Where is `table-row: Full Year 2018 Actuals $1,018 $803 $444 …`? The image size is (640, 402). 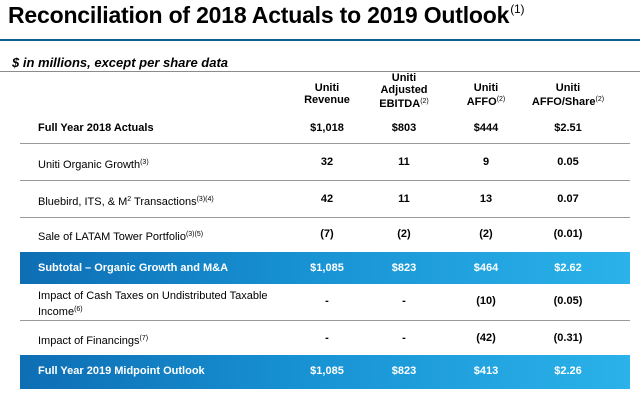
table-row: Full Year 2018 Actuals $1,018 $803 $444 … is located at coordinates (325, 128).